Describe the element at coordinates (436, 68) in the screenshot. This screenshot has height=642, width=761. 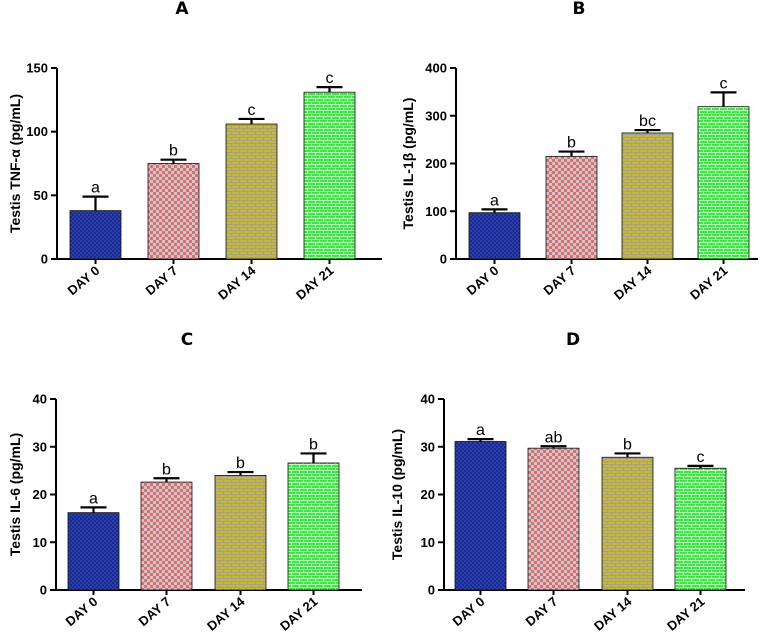
I see `y-tick-label: 400` at that location.